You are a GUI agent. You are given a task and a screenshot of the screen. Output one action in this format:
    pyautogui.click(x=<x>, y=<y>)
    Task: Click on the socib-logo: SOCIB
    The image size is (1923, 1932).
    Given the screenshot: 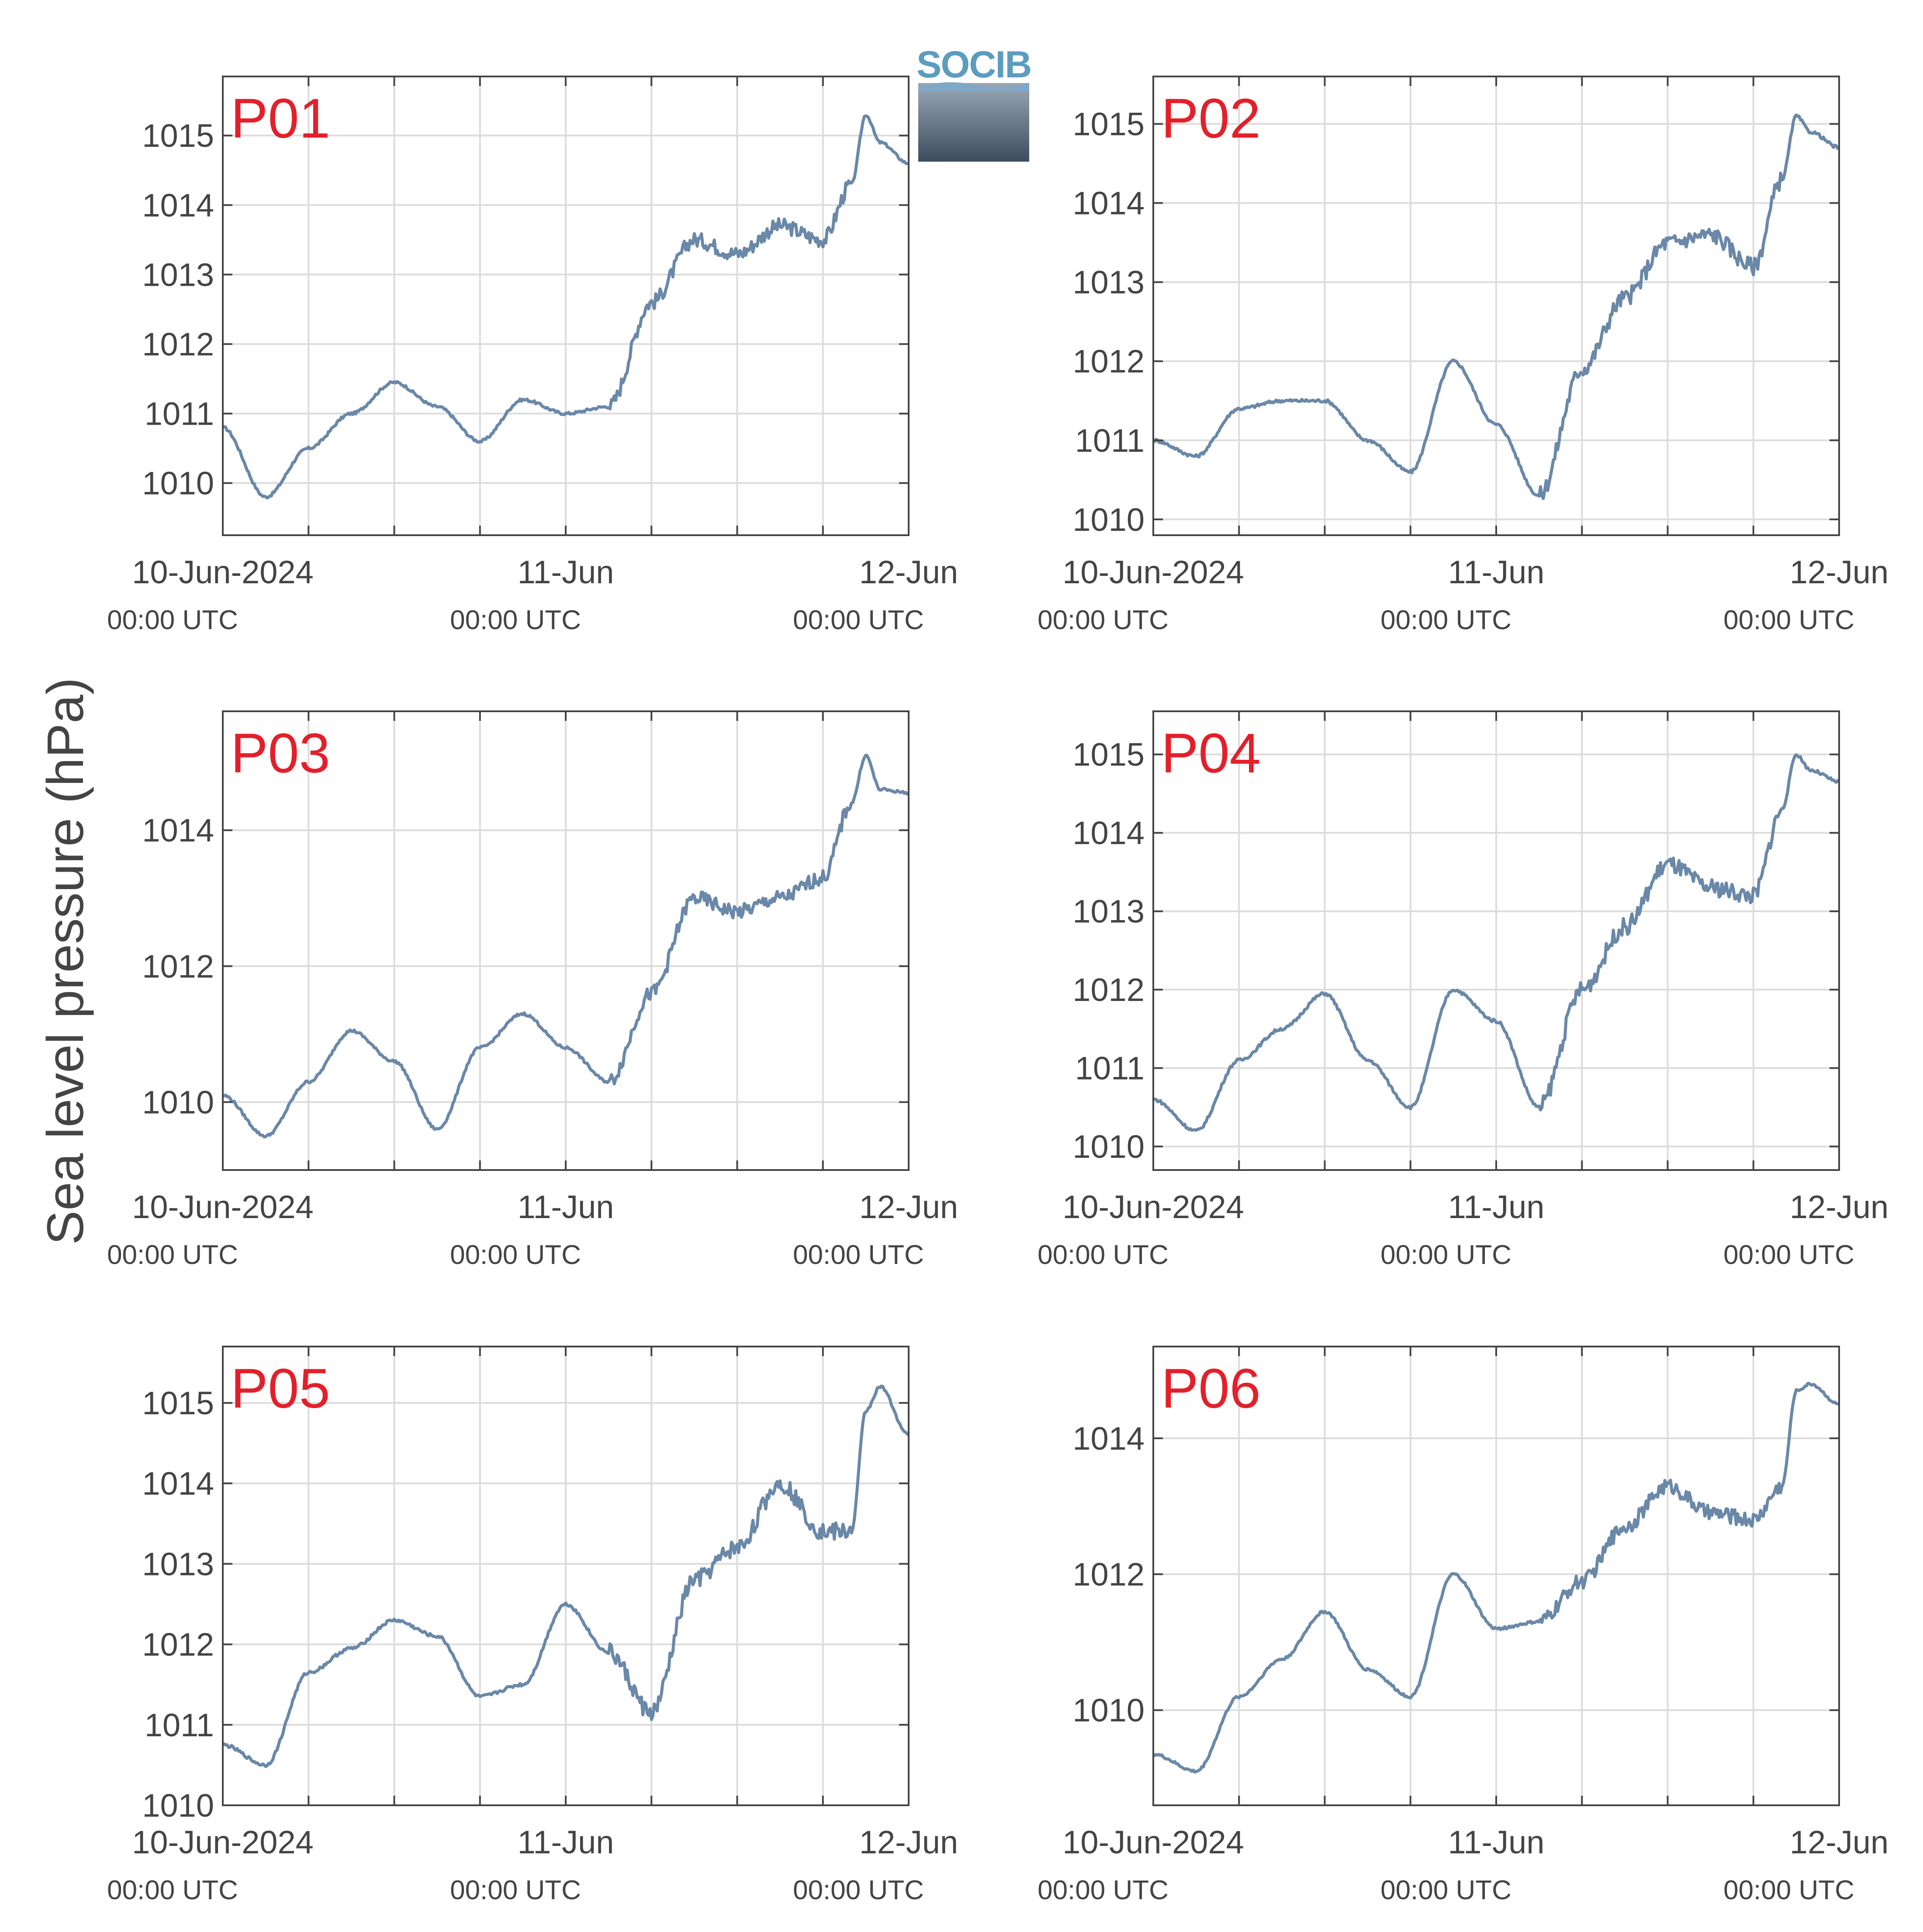 What is the action you would take?
    pyautogui.click(x=974, y=103)
    